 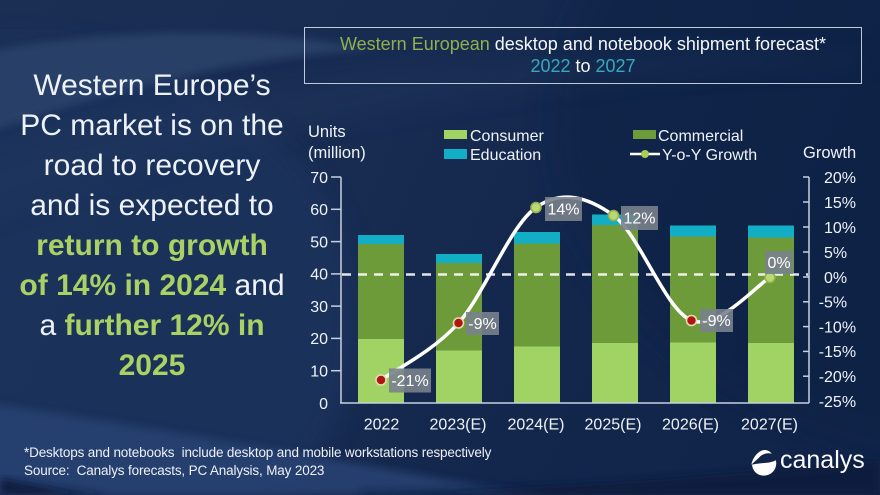 I want to click on svg-text: -20%, so click(x=837, y=377).